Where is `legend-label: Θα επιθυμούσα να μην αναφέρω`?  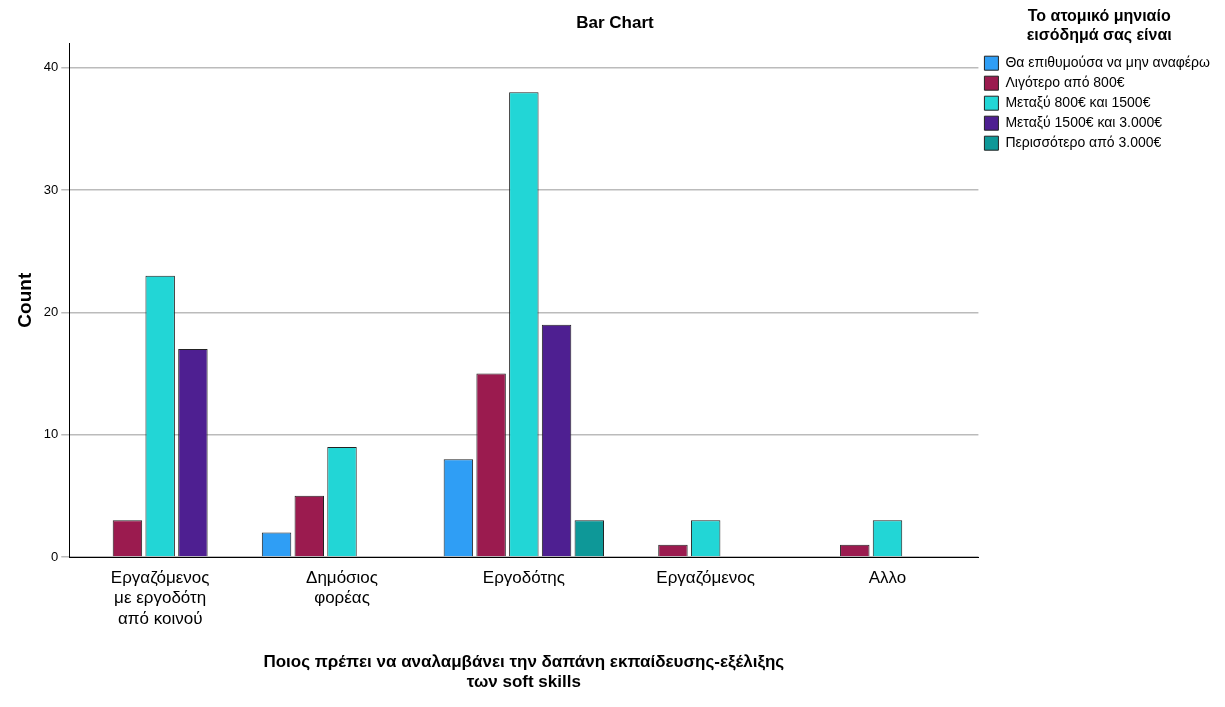
legend-label: Θα επιθυμούσα να μην αναφέρω is located at coordinates (1108, 62).